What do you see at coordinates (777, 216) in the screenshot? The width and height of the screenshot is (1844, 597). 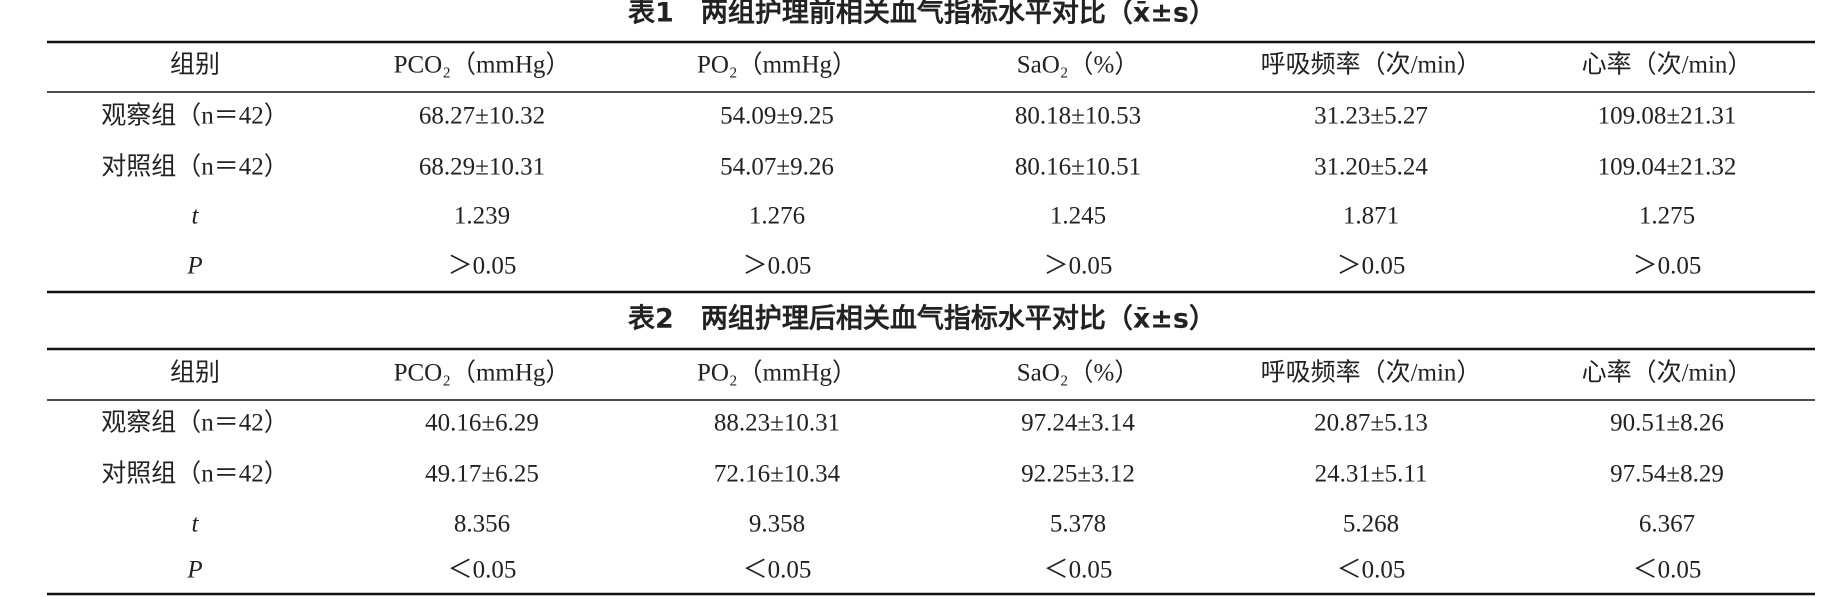 I see `table-cell: 1.276` at bounding box center [777, 216].